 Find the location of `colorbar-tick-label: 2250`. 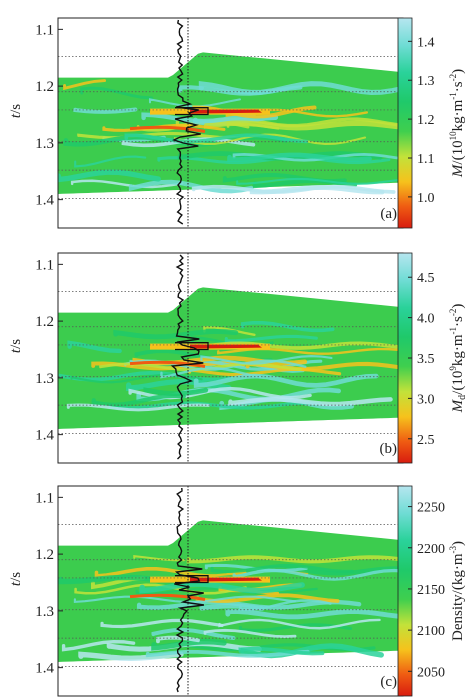

colorbar-tick-label: 2250 is located at coordinates (431, 508).